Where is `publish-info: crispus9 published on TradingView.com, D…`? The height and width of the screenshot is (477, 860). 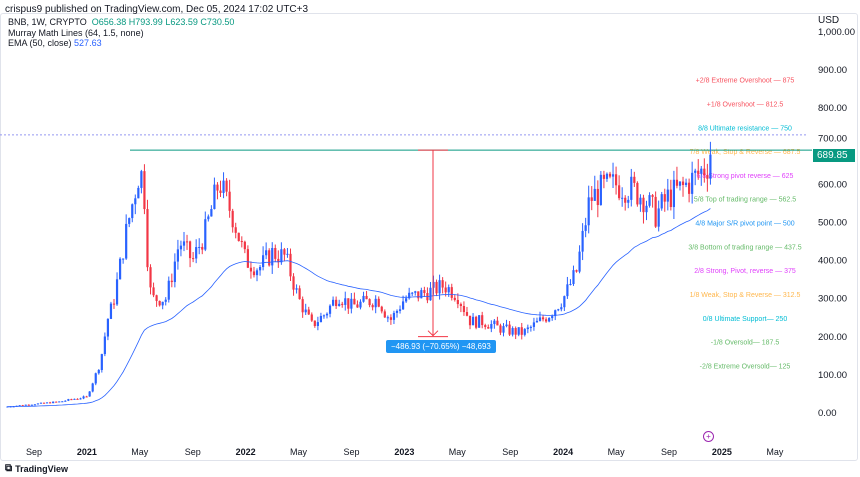 publish-info: crispus9 published on TradingView.com, D… is located at coordinates (157, 9).